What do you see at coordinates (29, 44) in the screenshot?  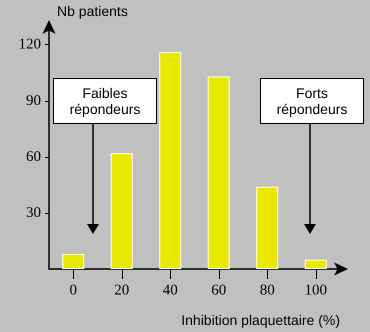 I see `y-tick-label: 120` at bounding box center [29, 44].